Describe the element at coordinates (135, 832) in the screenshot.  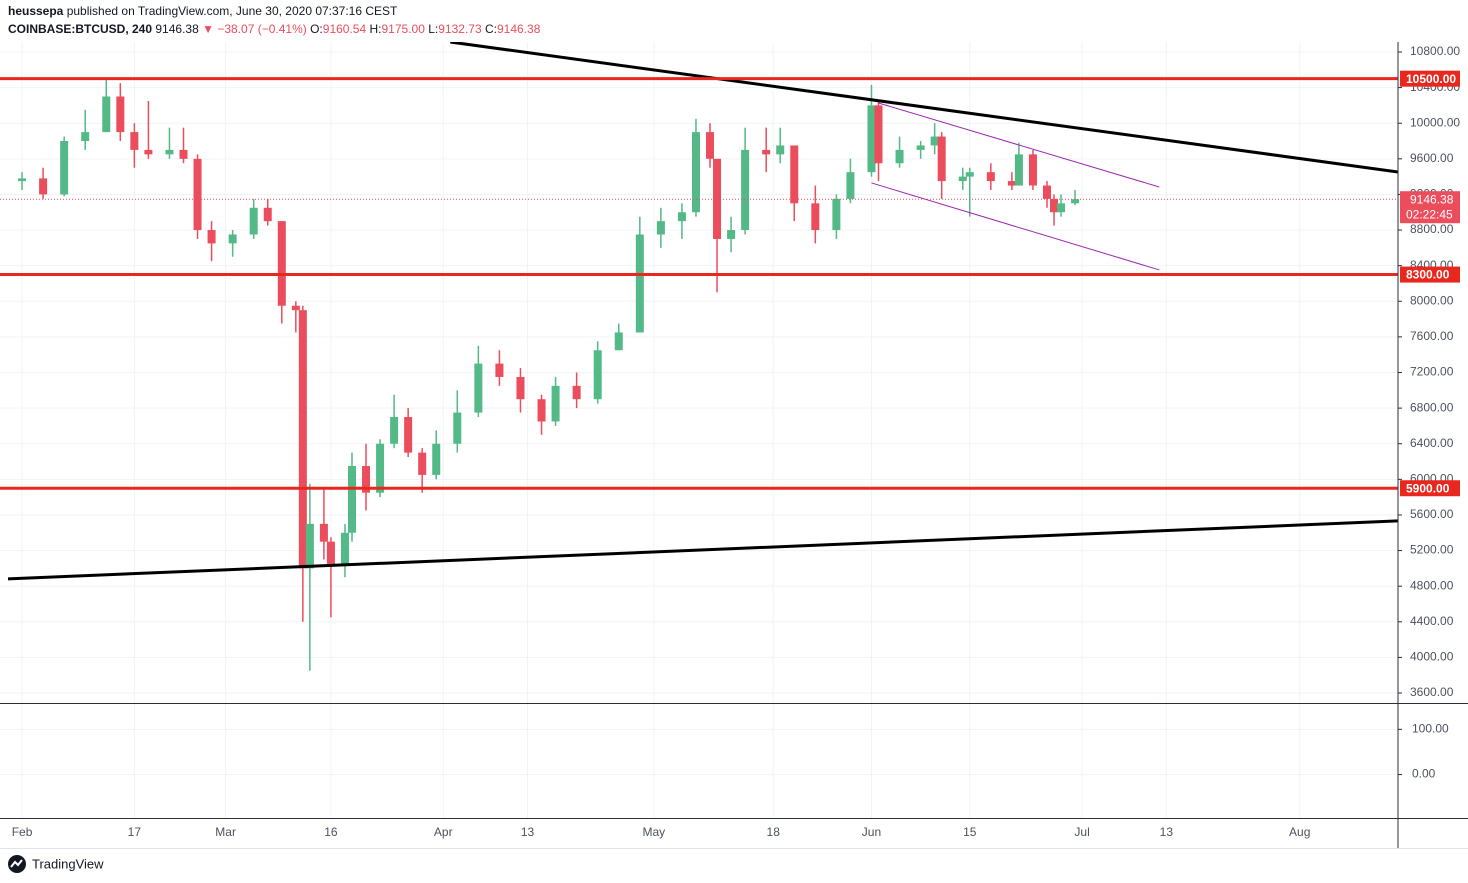
I see `x-tick-label: 17` at that location.